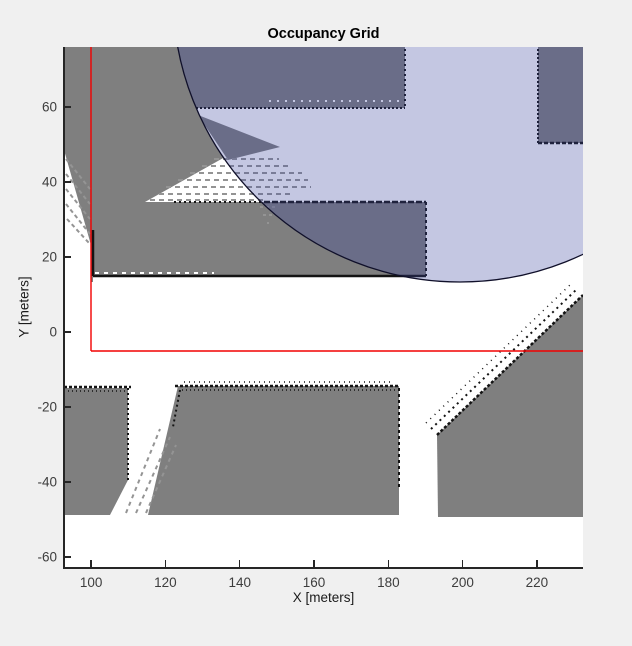 The image size is (632, 646). Describe the element at coordinates (537, 582) in the screenshot. I see `x-tick-label: 220` at that location.